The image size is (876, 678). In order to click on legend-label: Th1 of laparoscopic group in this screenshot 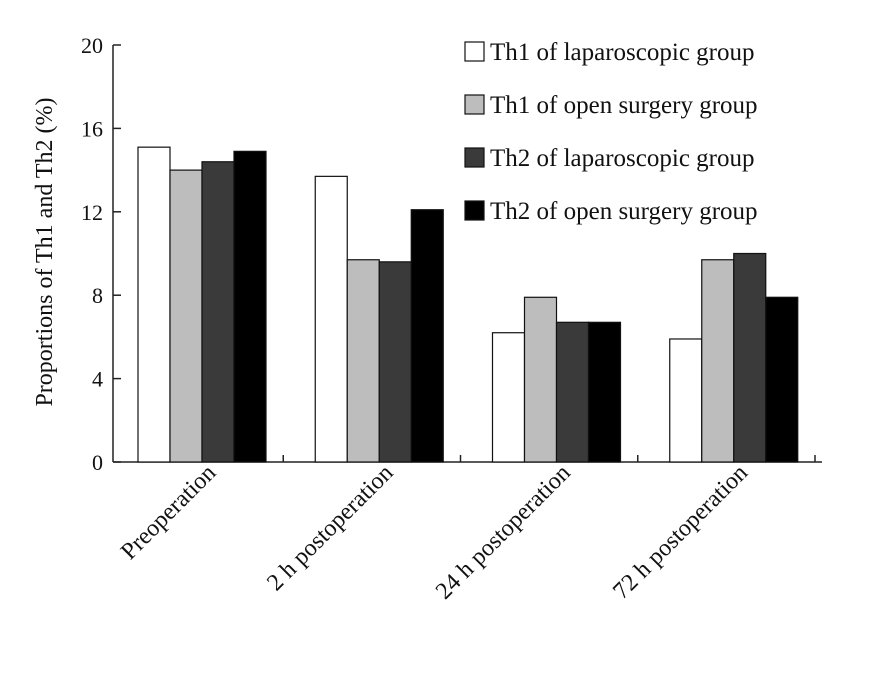, I will do `click(622, 52)`.